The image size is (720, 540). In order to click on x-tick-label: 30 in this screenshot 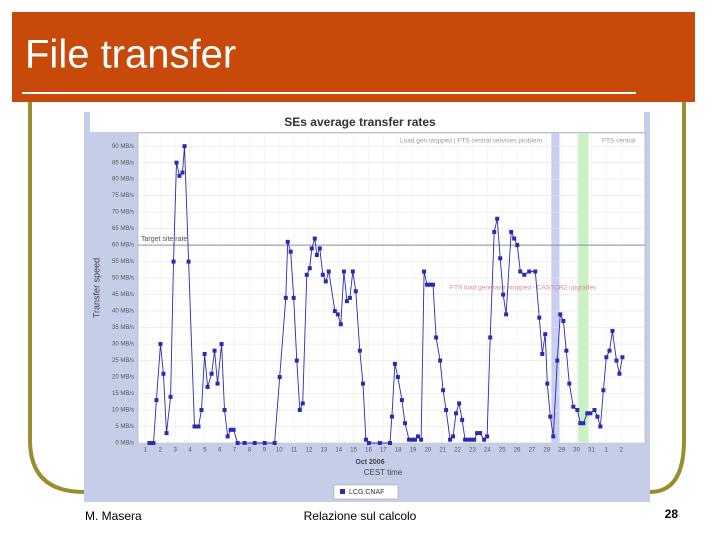, I will do `click(576, 451)`.